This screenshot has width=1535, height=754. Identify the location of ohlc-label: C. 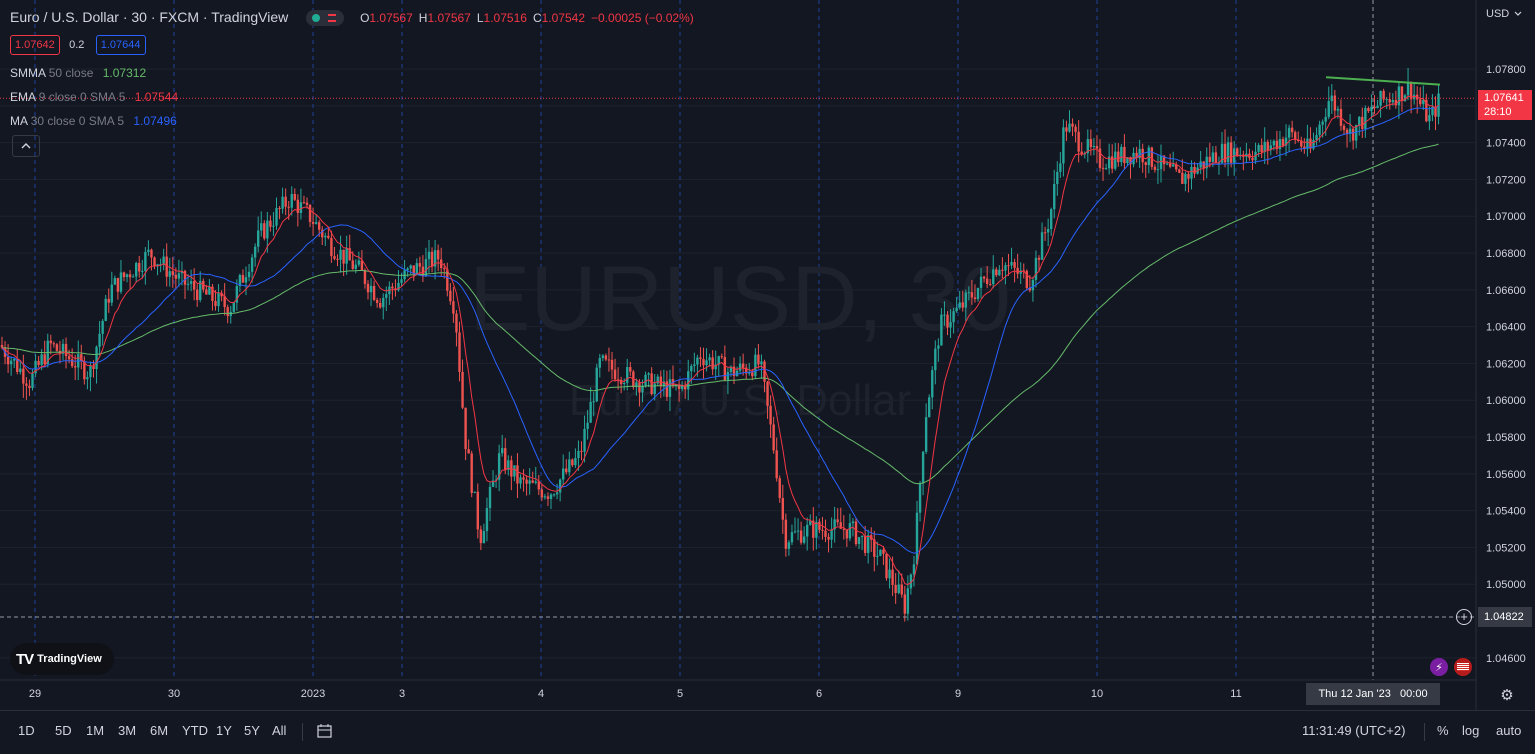
(537, 18).